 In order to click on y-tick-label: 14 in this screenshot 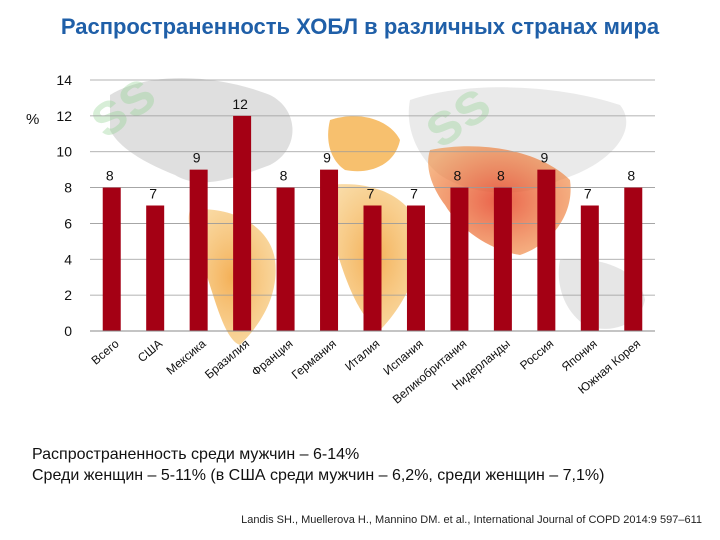, I will do `click(64, 80)`.